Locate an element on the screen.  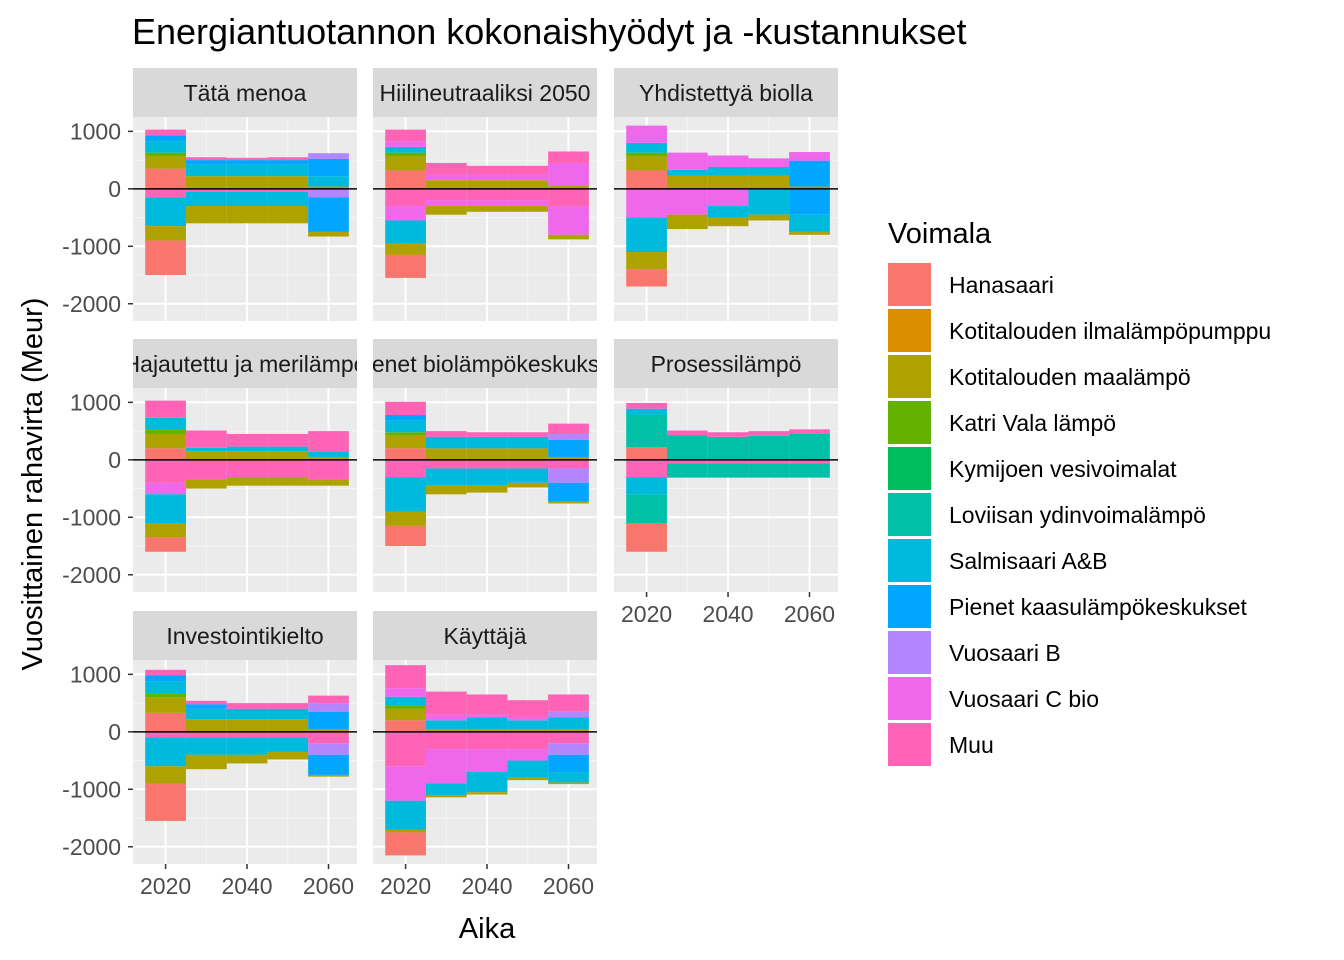
facet-hiilineutraaliksi-2050: Hiilineutraaliksi 2050 is located at coordinates (485, 194).